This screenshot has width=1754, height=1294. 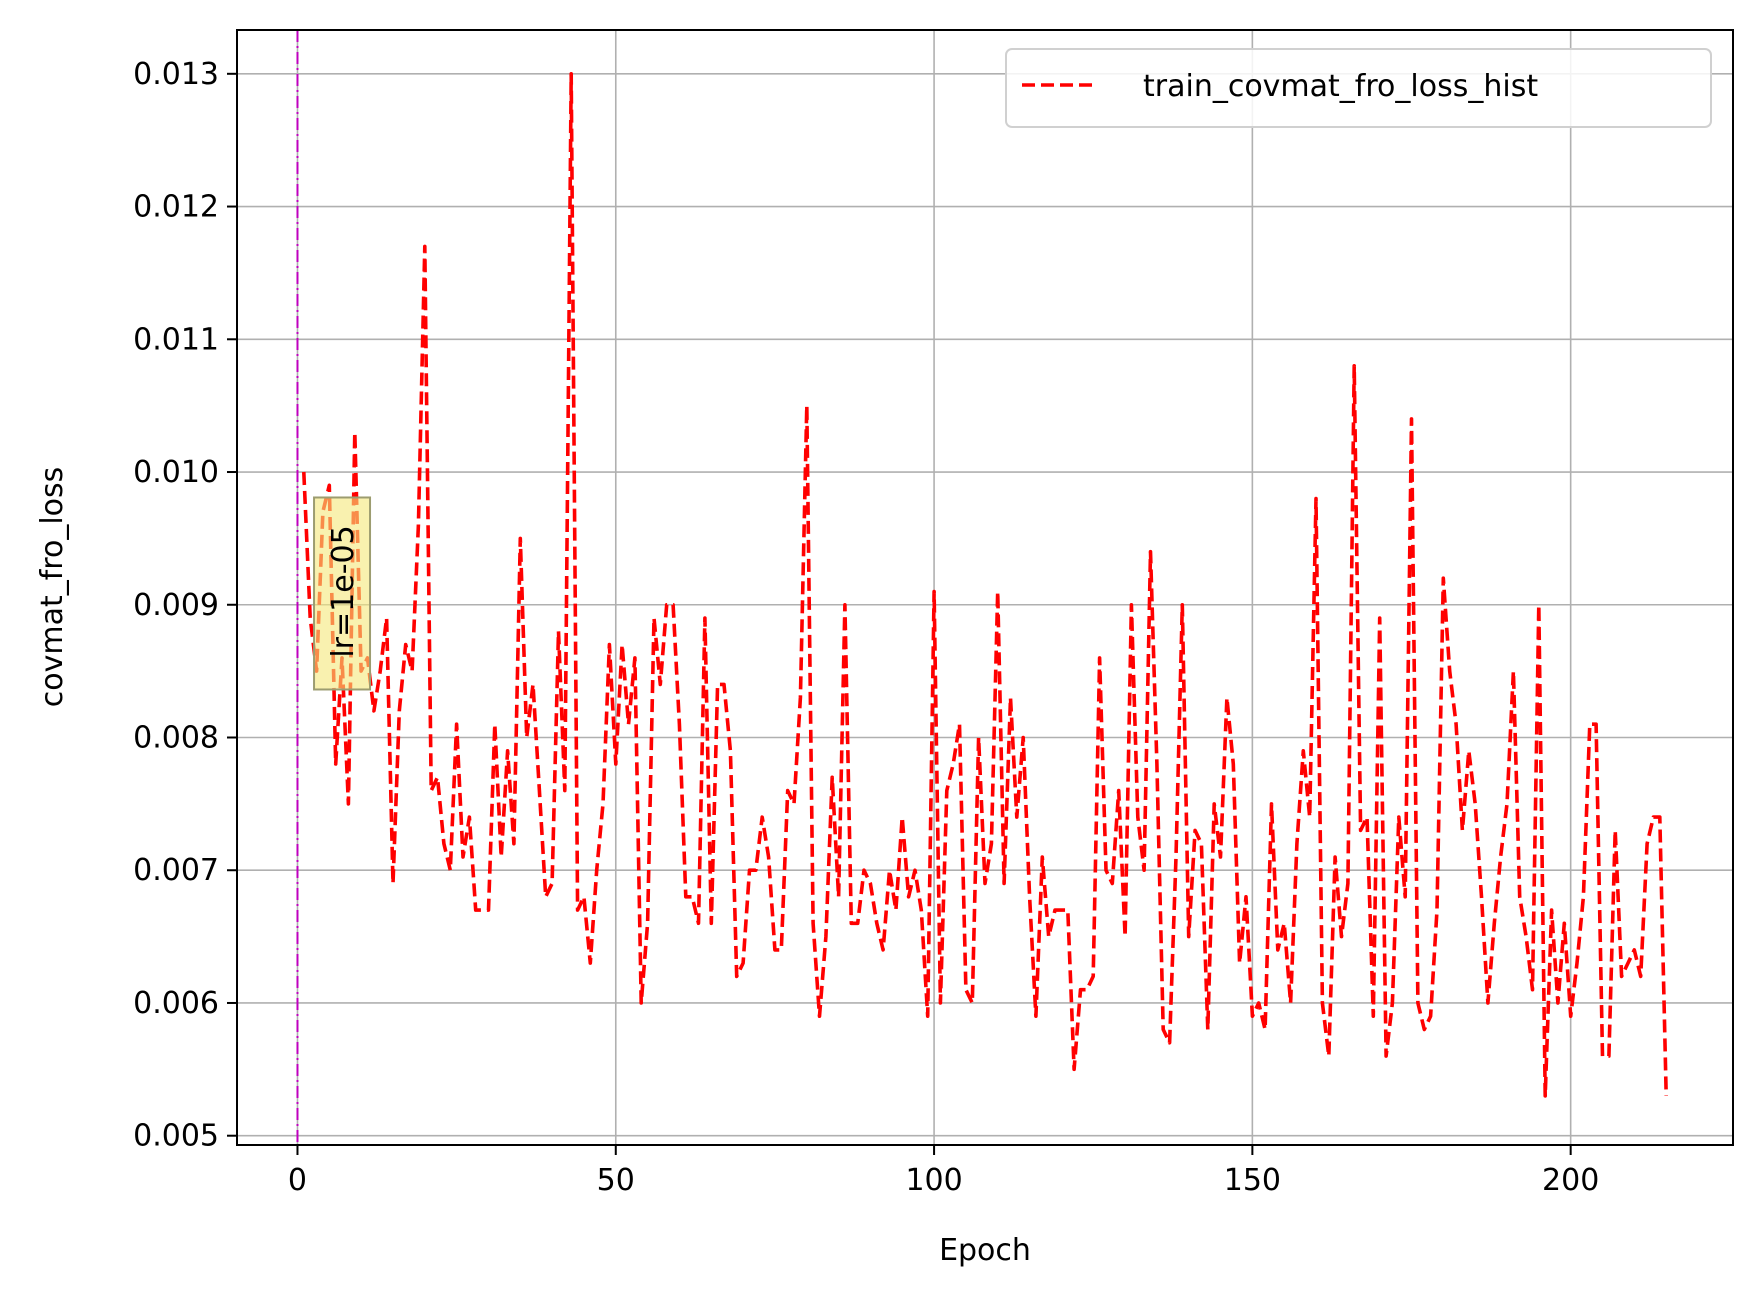 I want to click on y-tick-label: 0.013, so click(x=176, y=74).